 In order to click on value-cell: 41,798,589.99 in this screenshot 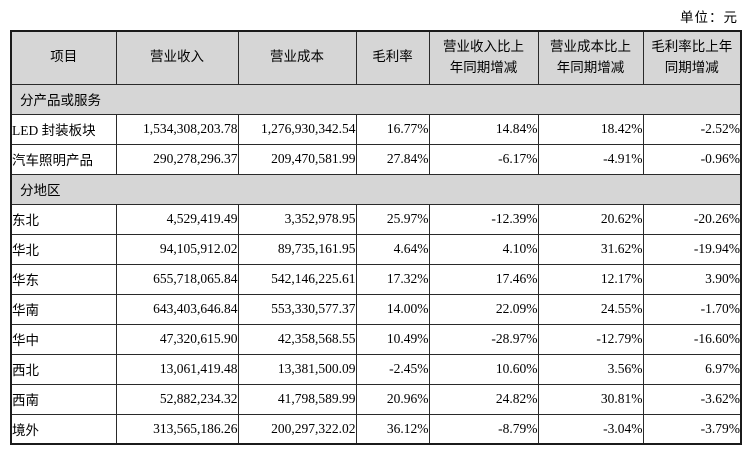, I will do `click(297, 399)`.